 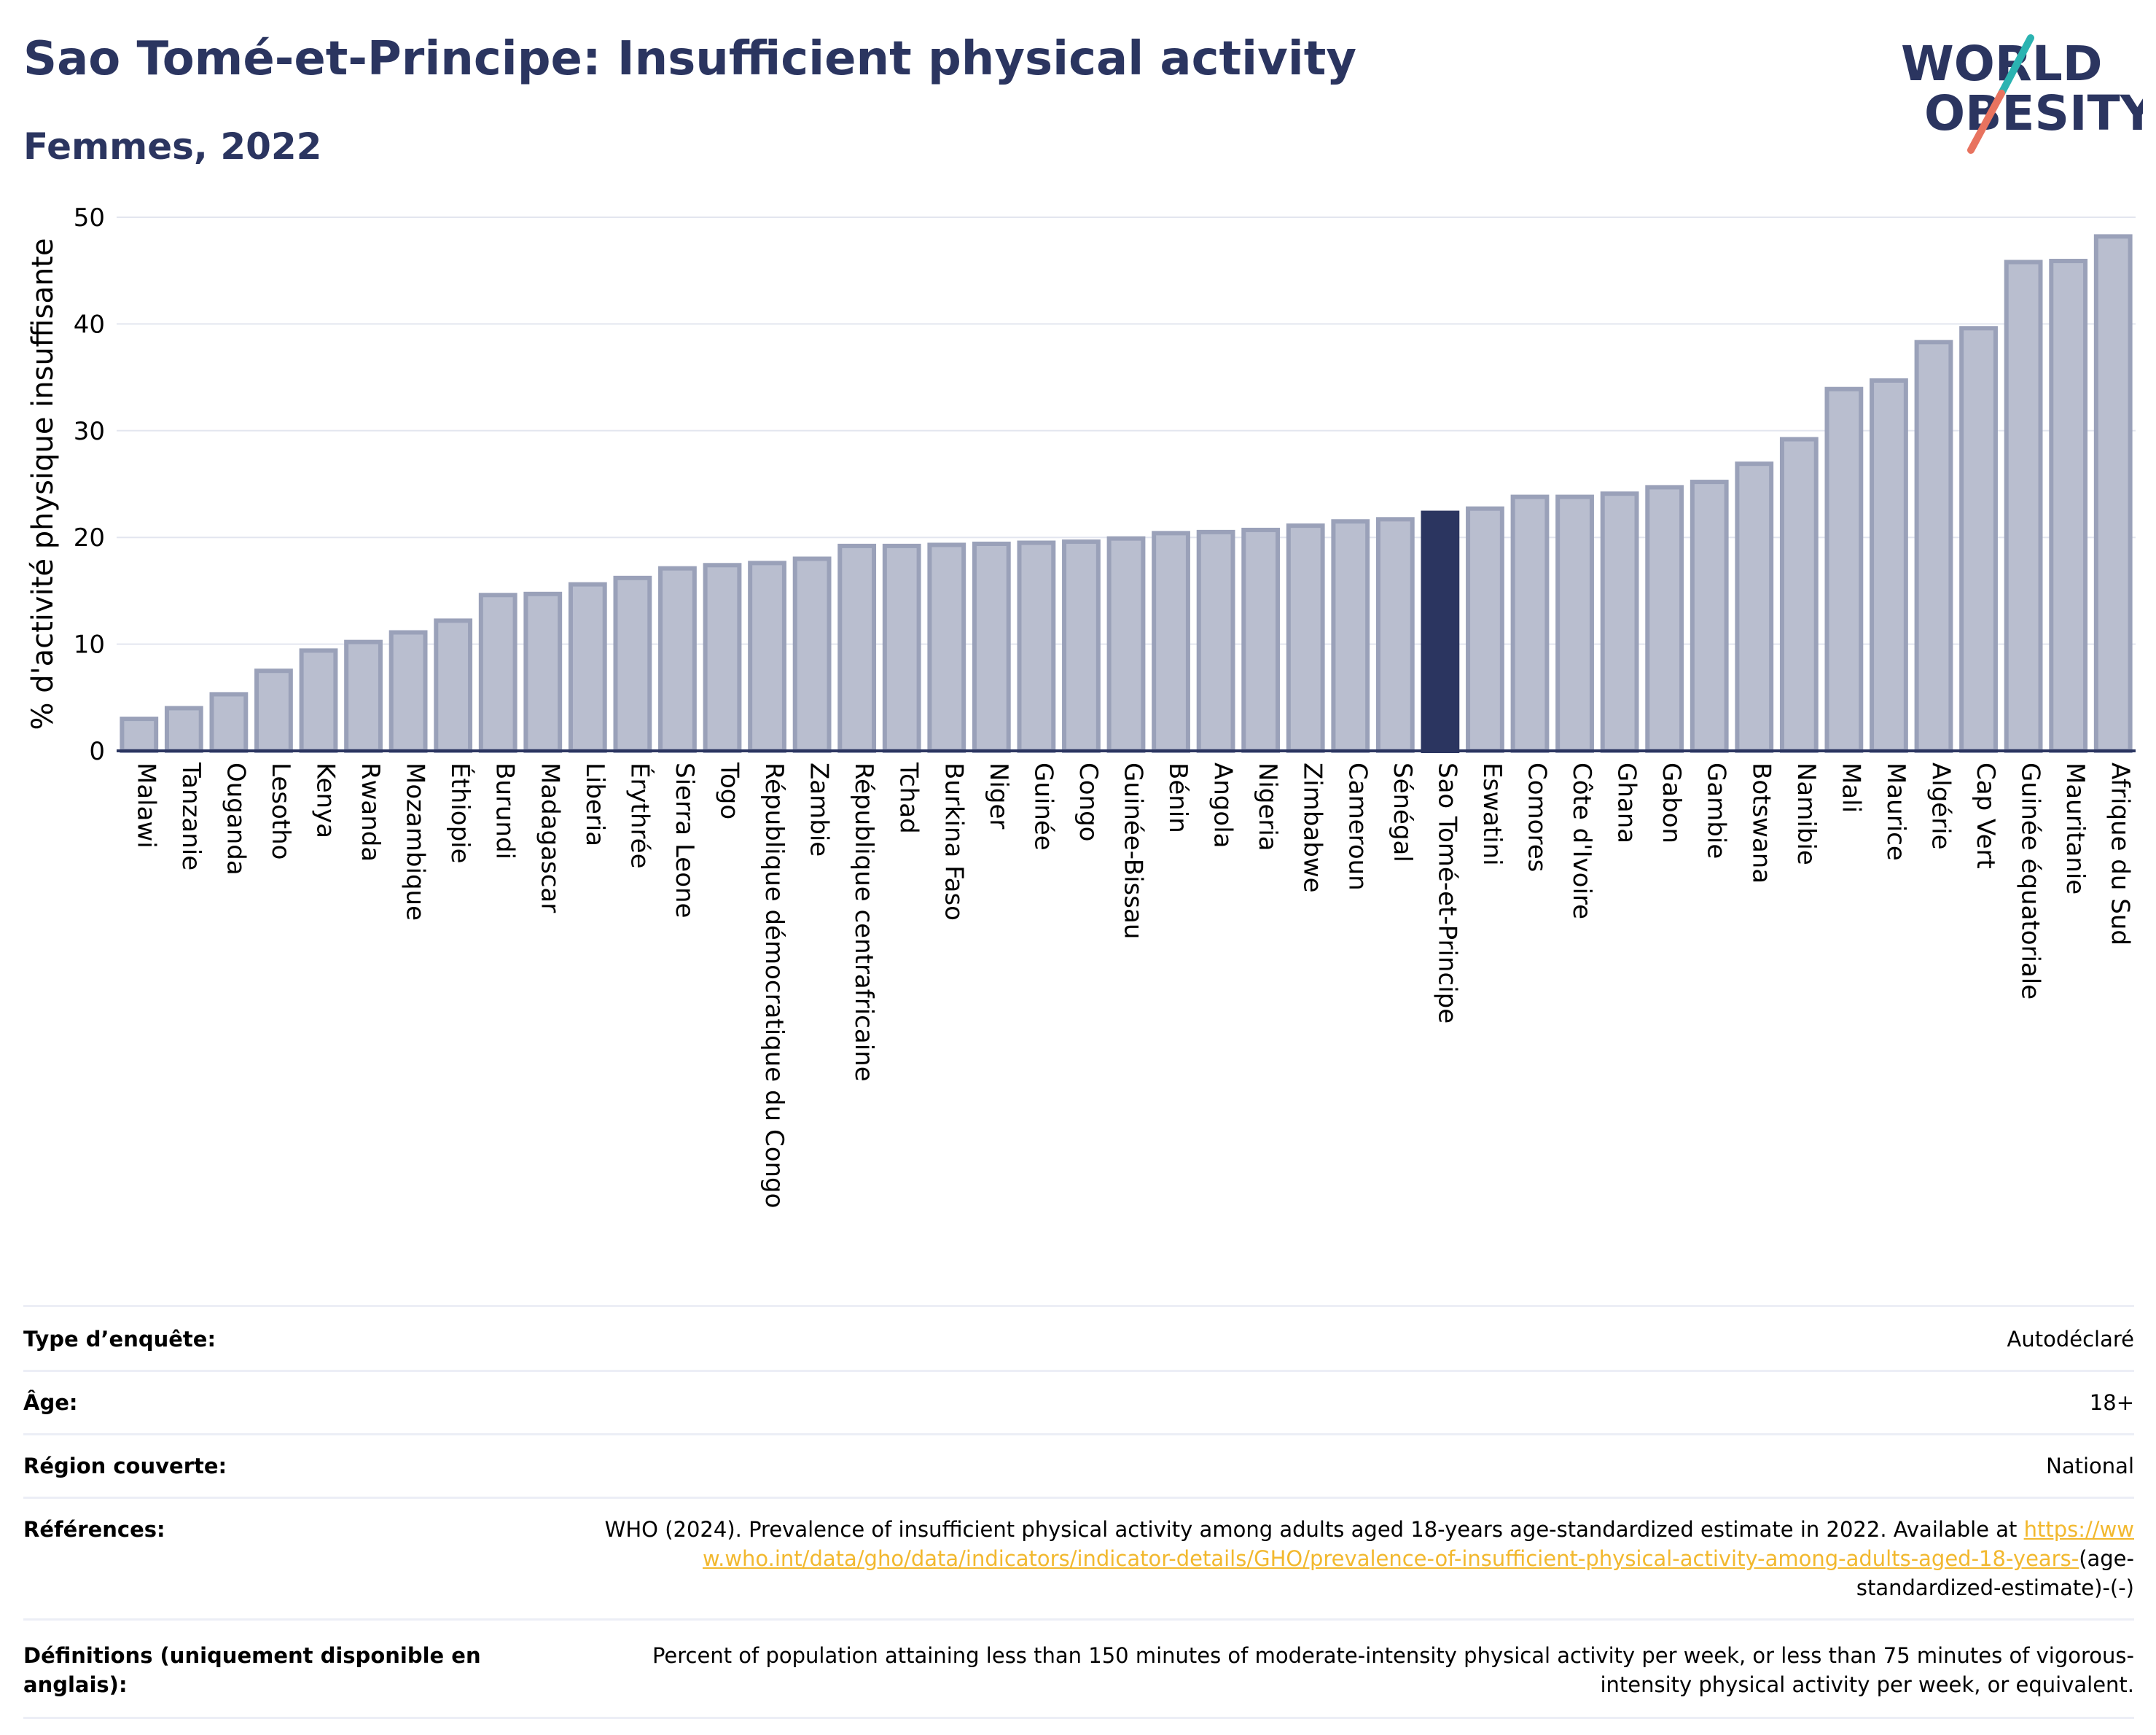 I want to click on x-tick-label: Afrique du Sud, so click(x=2120, y=854).